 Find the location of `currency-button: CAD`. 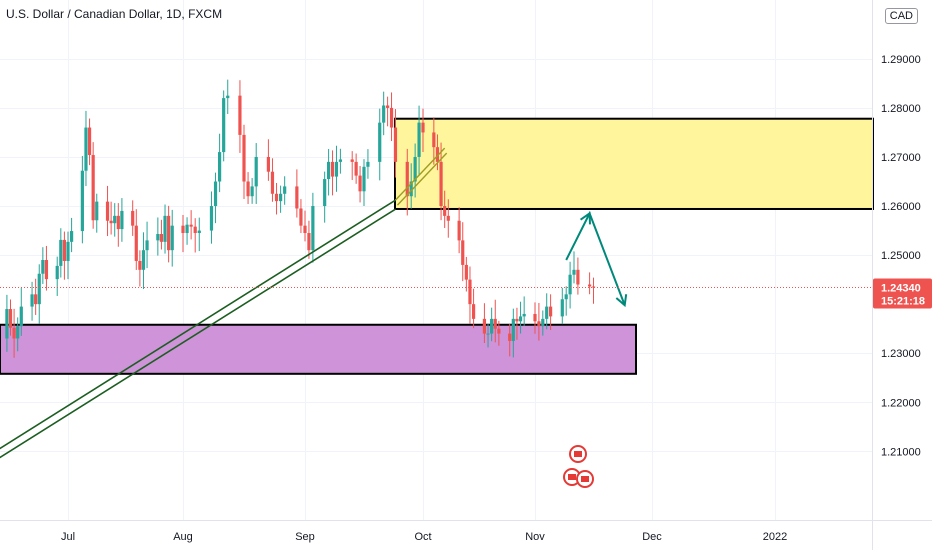

currency-button: CAD is located at coordinates (901, 16).